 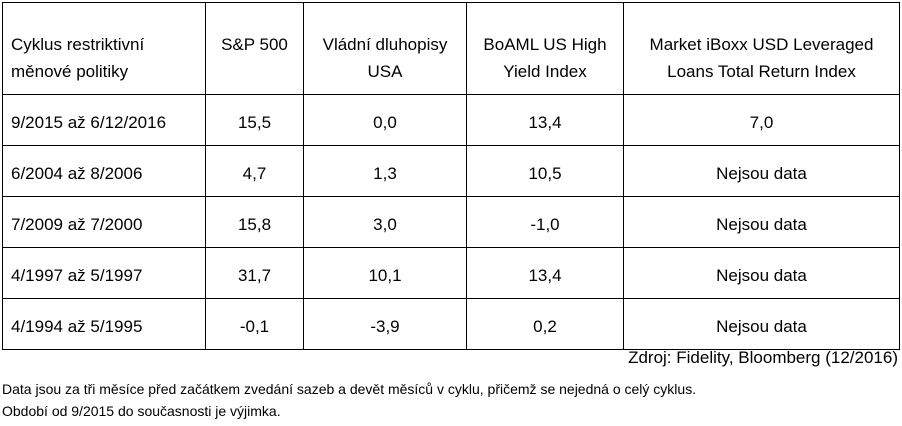 What do you see at coordinates (545, 171) in the screenshot?
I see `table-cell: 10,5` at bounding box center [545, 171].